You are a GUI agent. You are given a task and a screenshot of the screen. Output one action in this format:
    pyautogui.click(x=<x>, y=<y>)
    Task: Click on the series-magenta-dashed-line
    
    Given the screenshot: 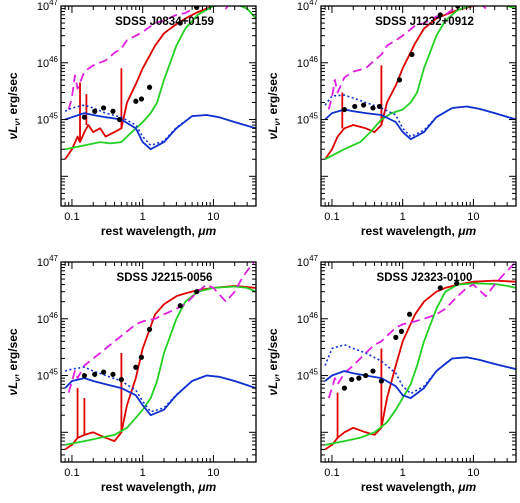 What is the action you would take?
    pyautogui.click(x=408, y=58)
    